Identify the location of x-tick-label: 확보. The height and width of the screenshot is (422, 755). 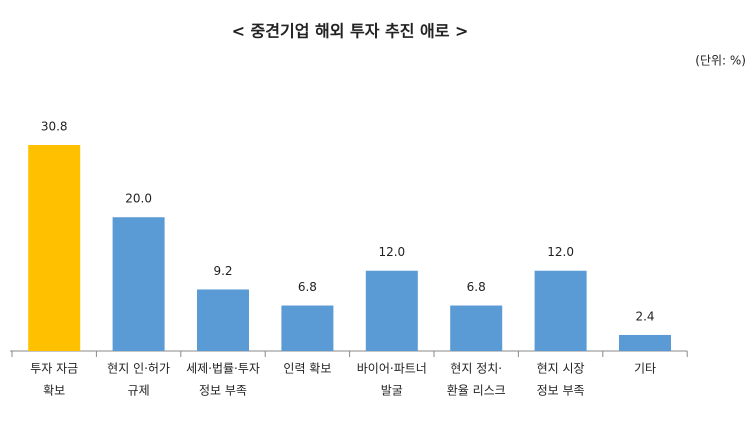
(54, 391).